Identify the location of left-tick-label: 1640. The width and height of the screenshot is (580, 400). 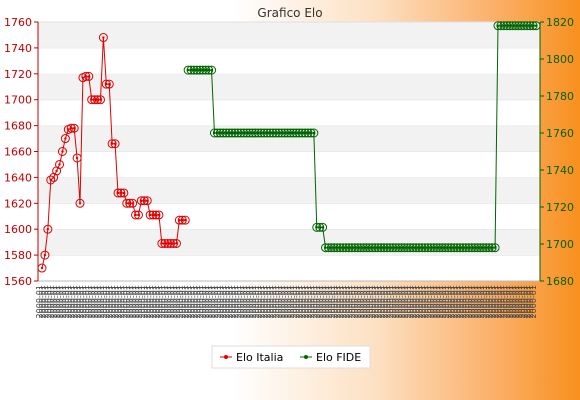
(18, 177).